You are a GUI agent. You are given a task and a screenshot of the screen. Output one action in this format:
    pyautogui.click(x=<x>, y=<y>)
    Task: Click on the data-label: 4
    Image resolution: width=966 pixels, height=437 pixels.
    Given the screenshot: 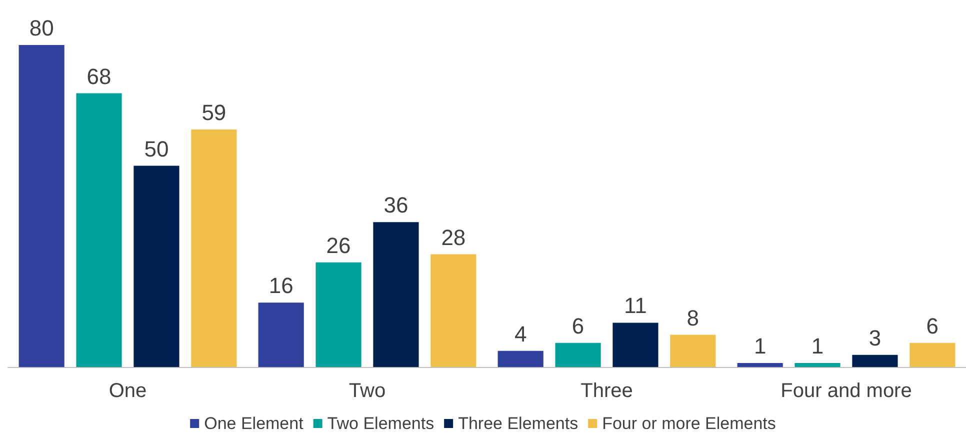 What is the action you would take?
    pyautogui.click(x=520, y=333)
    